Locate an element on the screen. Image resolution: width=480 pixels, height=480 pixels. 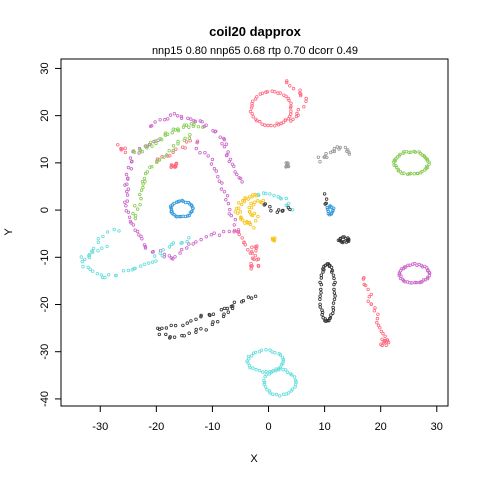
x-tick-label: -30 is located at coordinates (100, 427).